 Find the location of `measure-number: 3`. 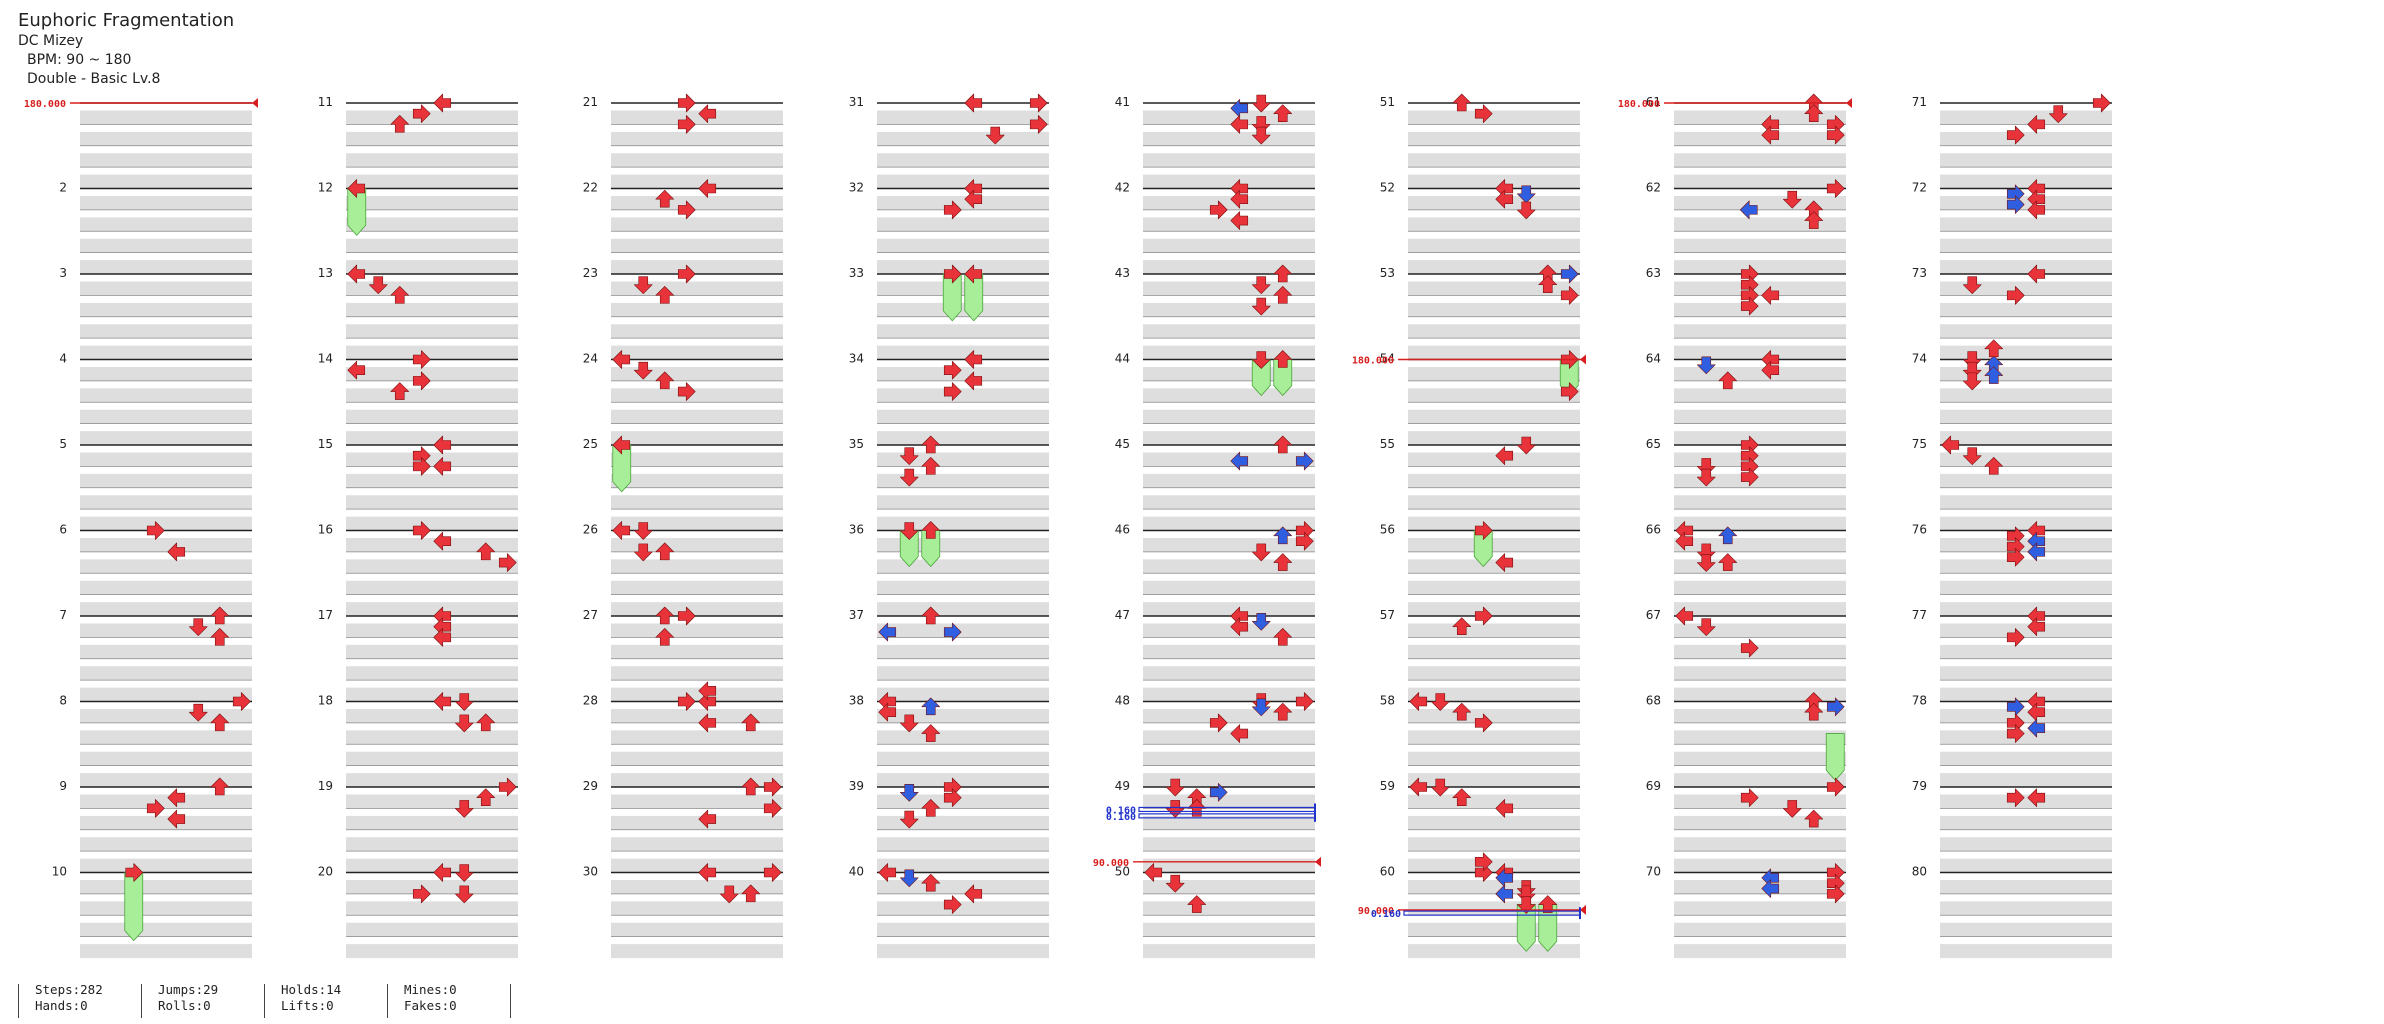

measure-number: 3 is located at coordinates (63, 273).